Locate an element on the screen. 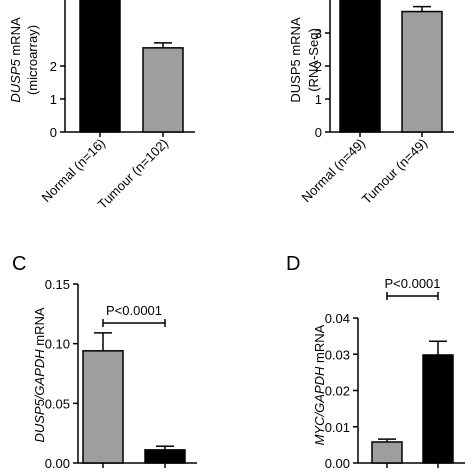 The image size is (474, 474). y-tick-label: 0.05 is located at coordinates (57, 403).